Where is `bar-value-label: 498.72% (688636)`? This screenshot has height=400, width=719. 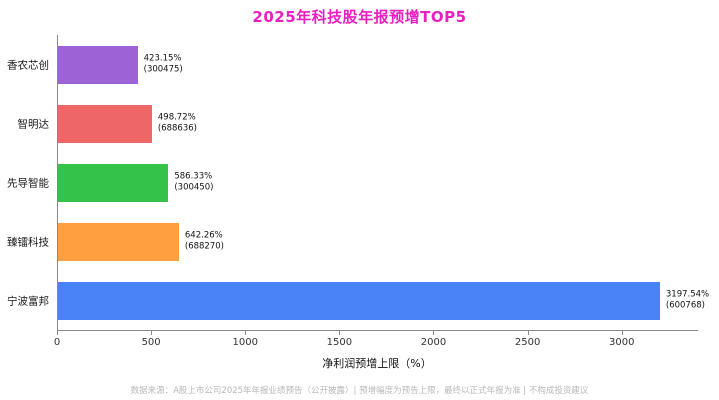 bar-value-label: 498.72% (688636) is located at coordinates (177, 123).